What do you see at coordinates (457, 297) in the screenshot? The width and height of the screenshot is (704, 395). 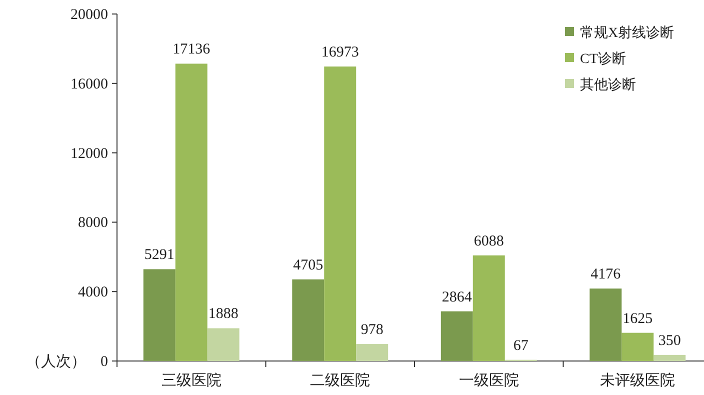 I see `data-label: 2864` at bounding box center [457, 297].